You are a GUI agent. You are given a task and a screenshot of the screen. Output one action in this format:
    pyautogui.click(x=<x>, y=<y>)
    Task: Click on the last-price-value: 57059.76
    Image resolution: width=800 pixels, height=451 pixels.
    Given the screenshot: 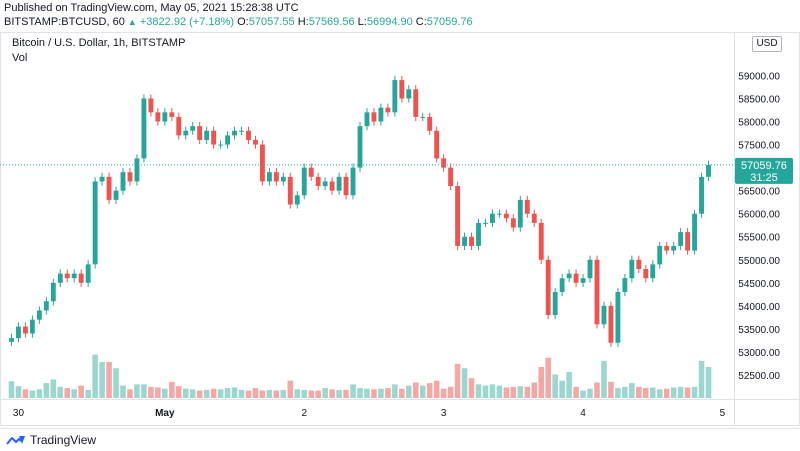 What is the action you would take?
    pyautogui.click(x=764, y=166)
    